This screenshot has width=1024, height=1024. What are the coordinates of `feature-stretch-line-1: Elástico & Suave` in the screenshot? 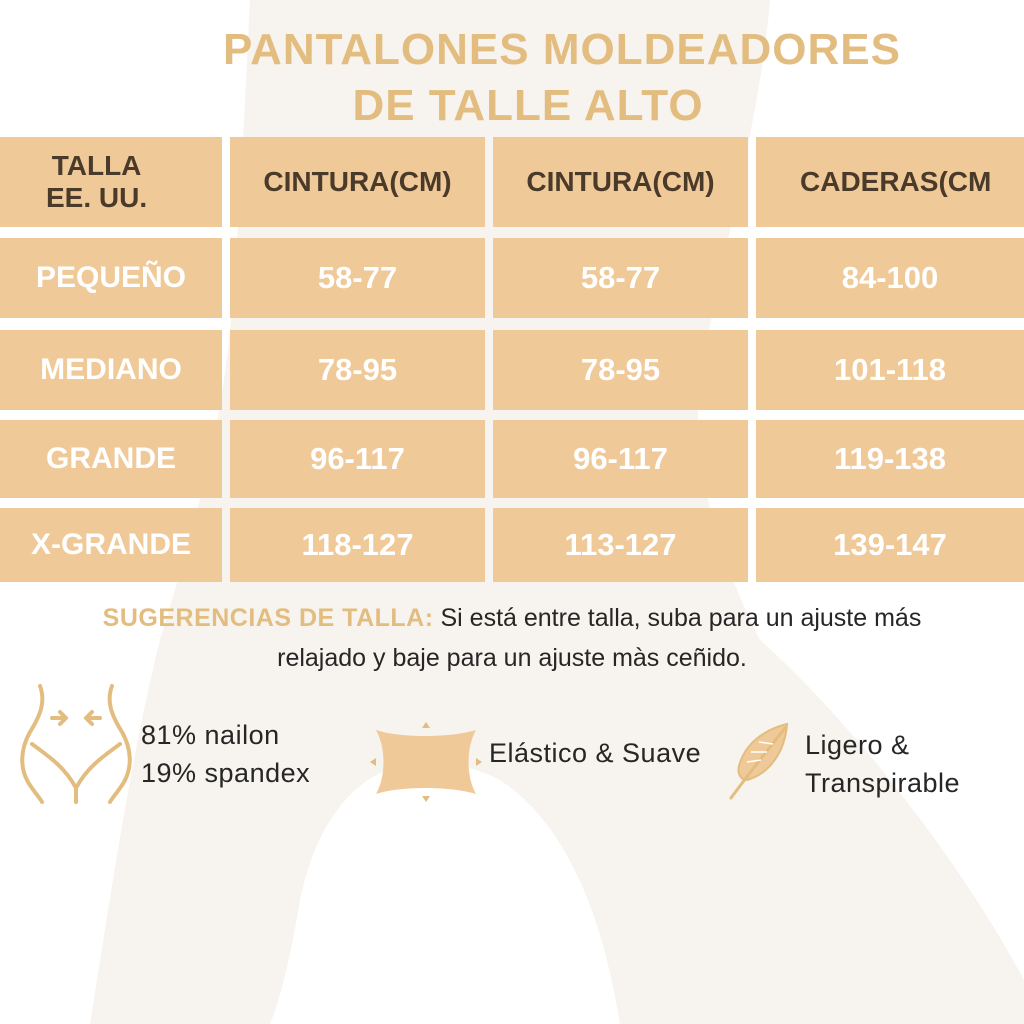 It's located at (595, 753).